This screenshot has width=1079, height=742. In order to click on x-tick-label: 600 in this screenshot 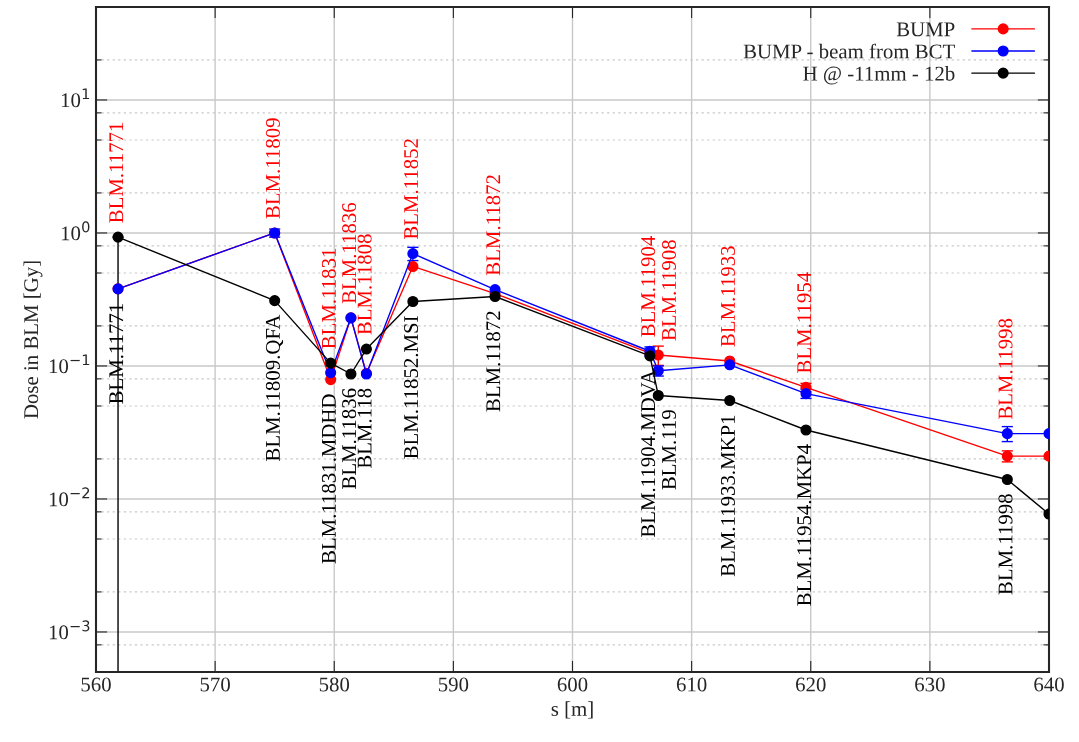, I will do `click(572, 684)`.